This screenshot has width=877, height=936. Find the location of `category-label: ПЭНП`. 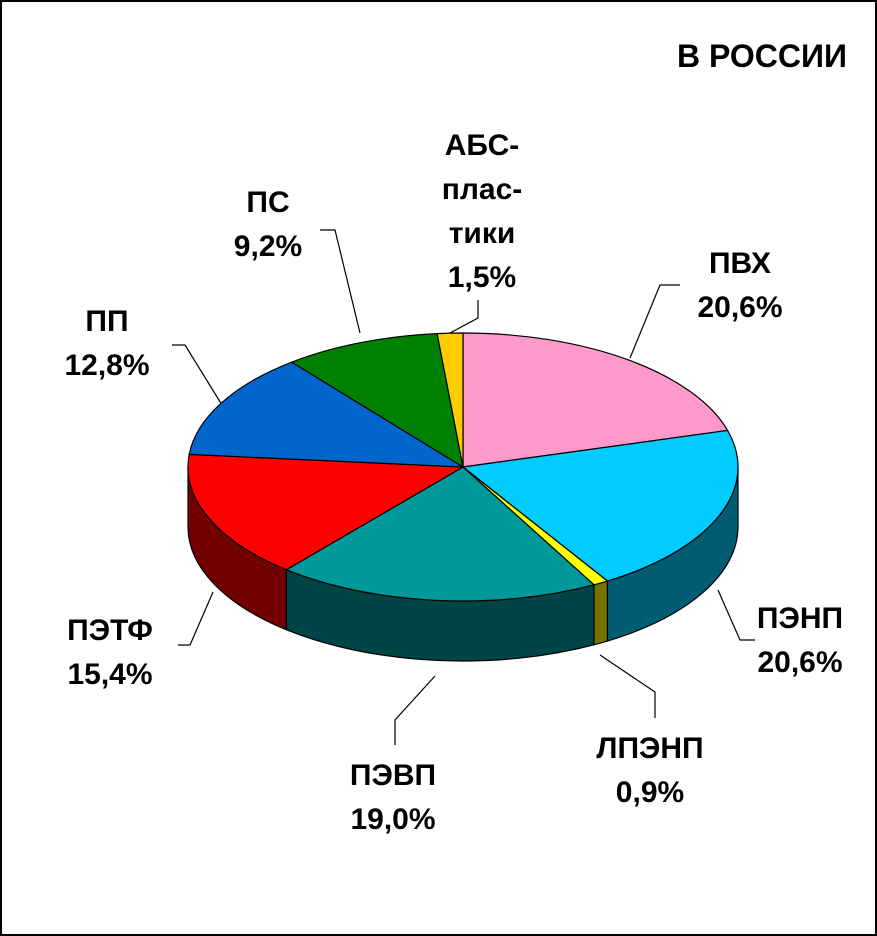

category-label: ПЭНП is located at coordinates (800, 618).